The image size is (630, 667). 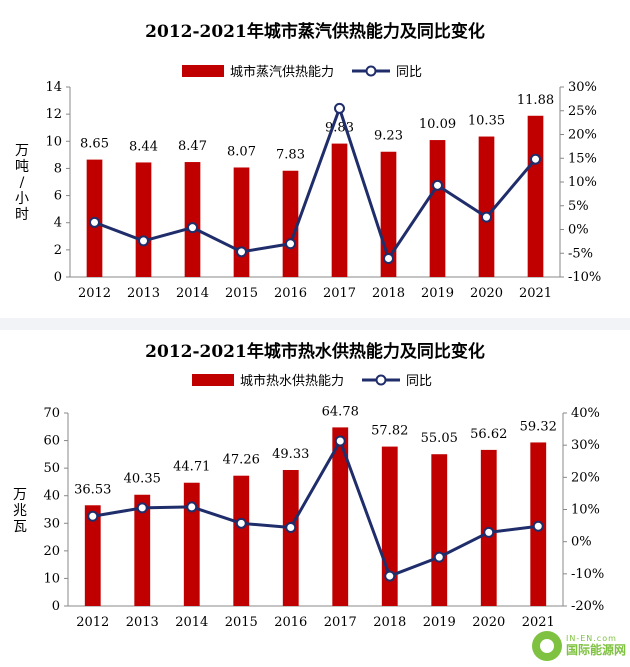 I want to click on y-axis-label: 万兆瓦, so click(x=20, y=511).